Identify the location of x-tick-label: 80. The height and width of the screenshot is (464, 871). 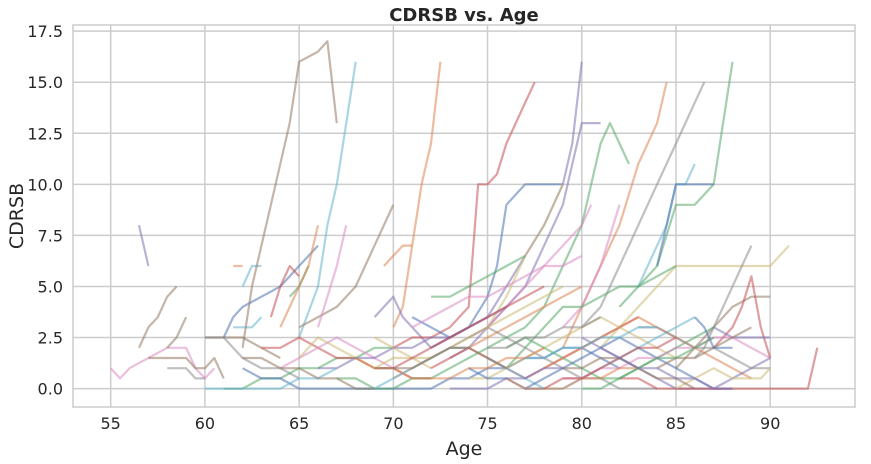
(582, 423).